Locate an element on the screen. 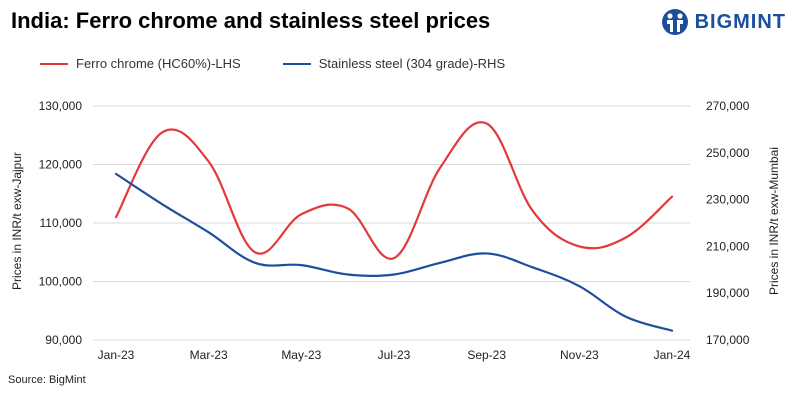 The image size is (800, 400). source-note: Source: BigMint is located at coordinates (47, 380).